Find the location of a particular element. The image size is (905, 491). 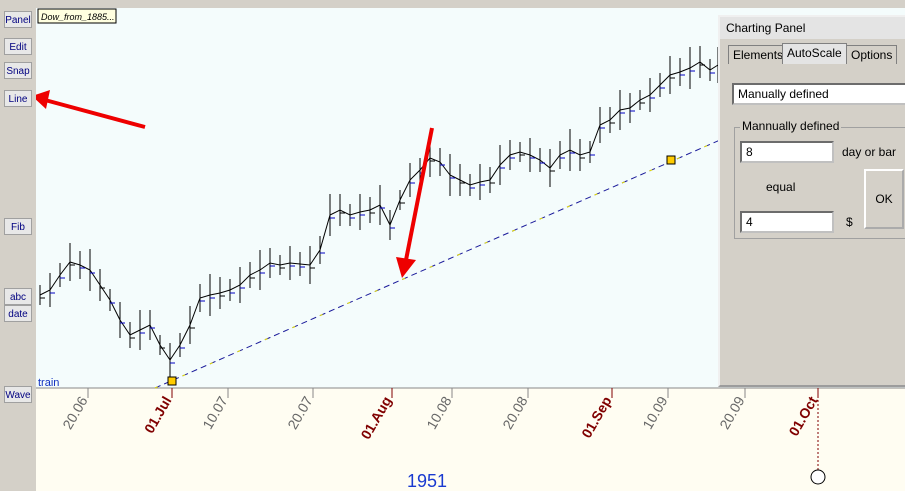

ok-button: OK is located at coordinates (884, 199).